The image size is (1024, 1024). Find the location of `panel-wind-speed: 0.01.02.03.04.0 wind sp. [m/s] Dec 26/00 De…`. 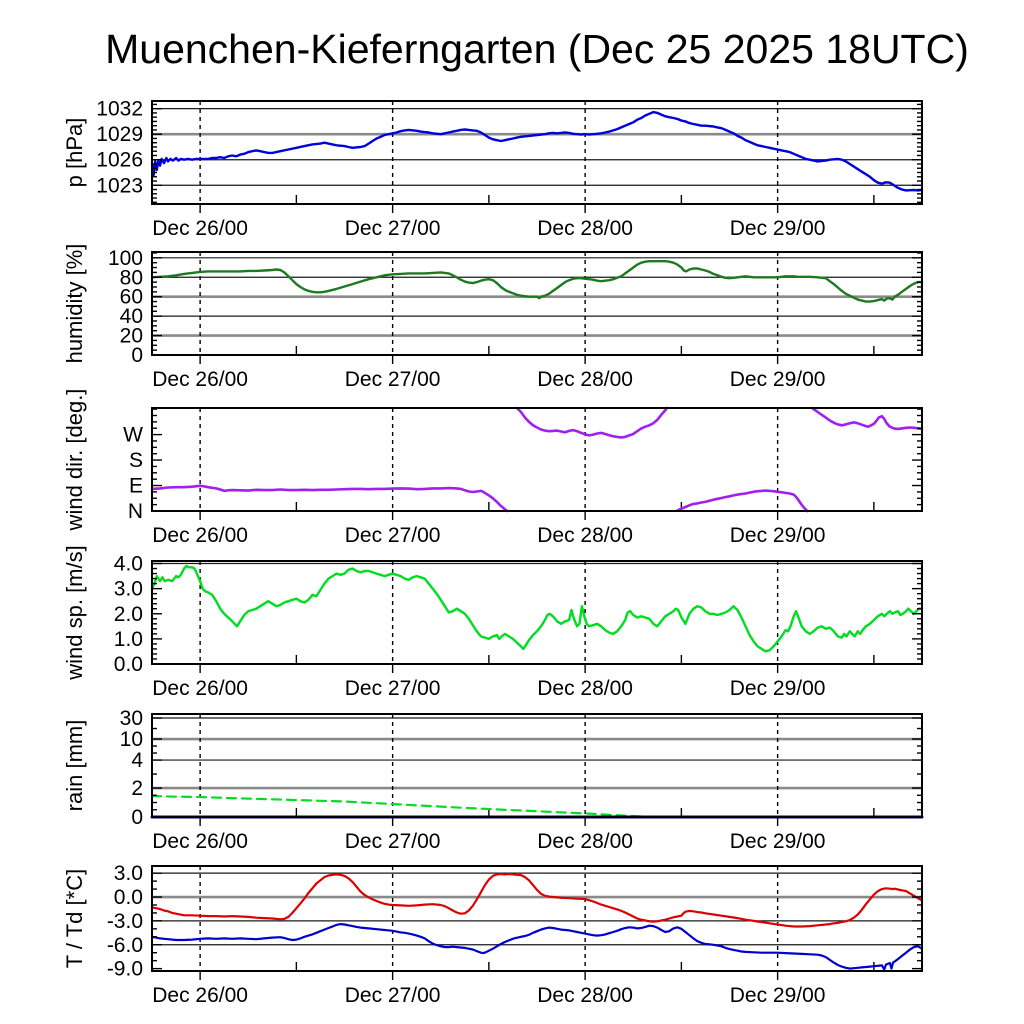

panel-wind-speed: 0.01.02.03.04.0 wind sp. [m/s] Dec 26/00 De… is located at coordinates (493, 622).